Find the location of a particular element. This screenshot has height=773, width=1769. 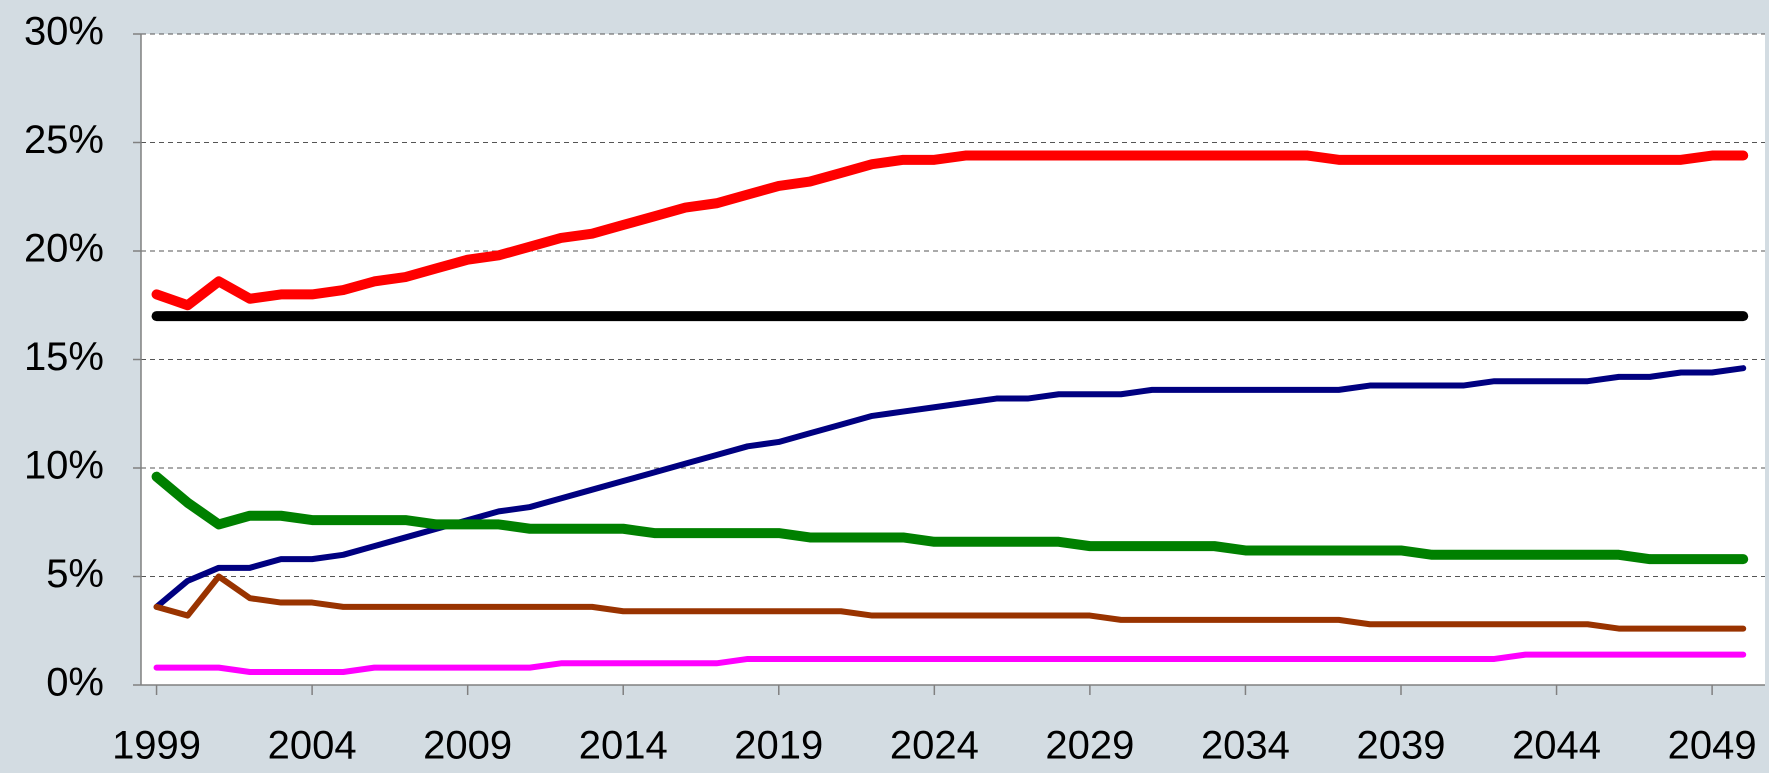

x-tick-label: 2024 is located at coordinates (934, 746).